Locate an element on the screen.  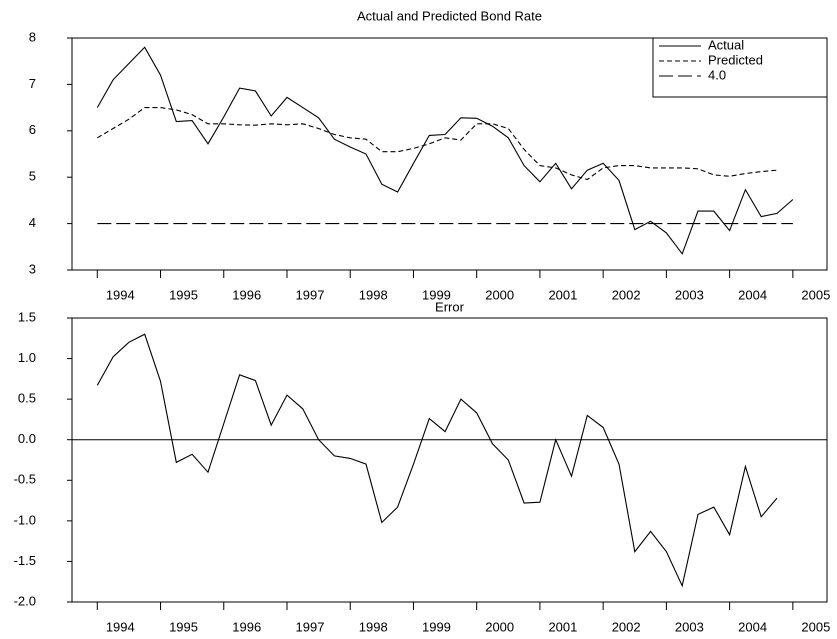
y-tick-label: 5 is located at coordinates (32, 176).